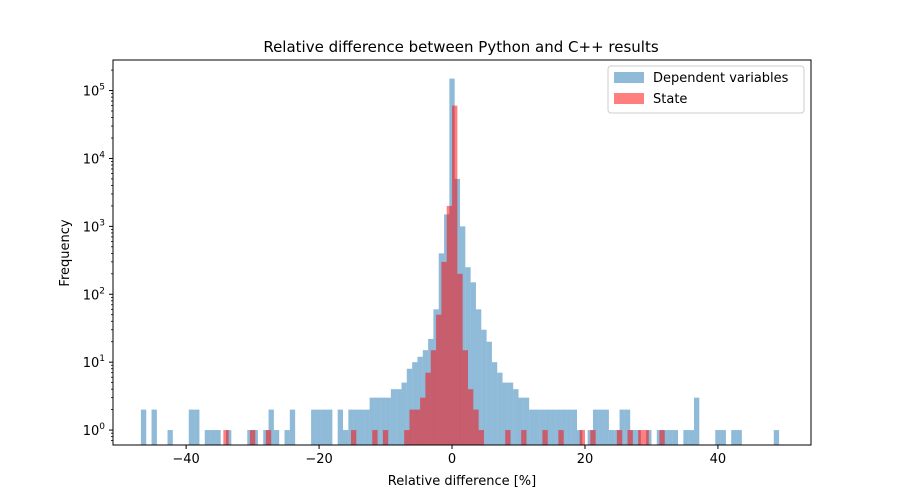  I want to click on legend-frame, so click(706, 89).